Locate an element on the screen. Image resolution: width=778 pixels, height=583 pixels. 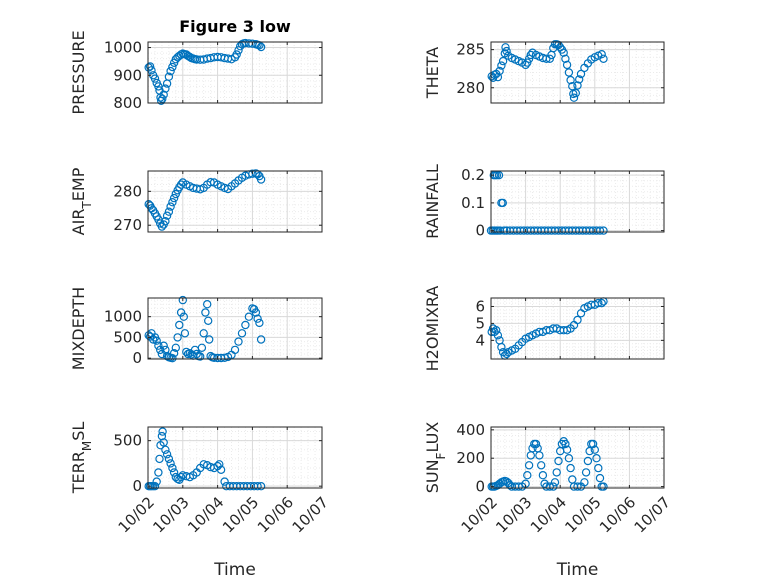
x-tick-label: 10/07 is located at coordinates (310, 514).